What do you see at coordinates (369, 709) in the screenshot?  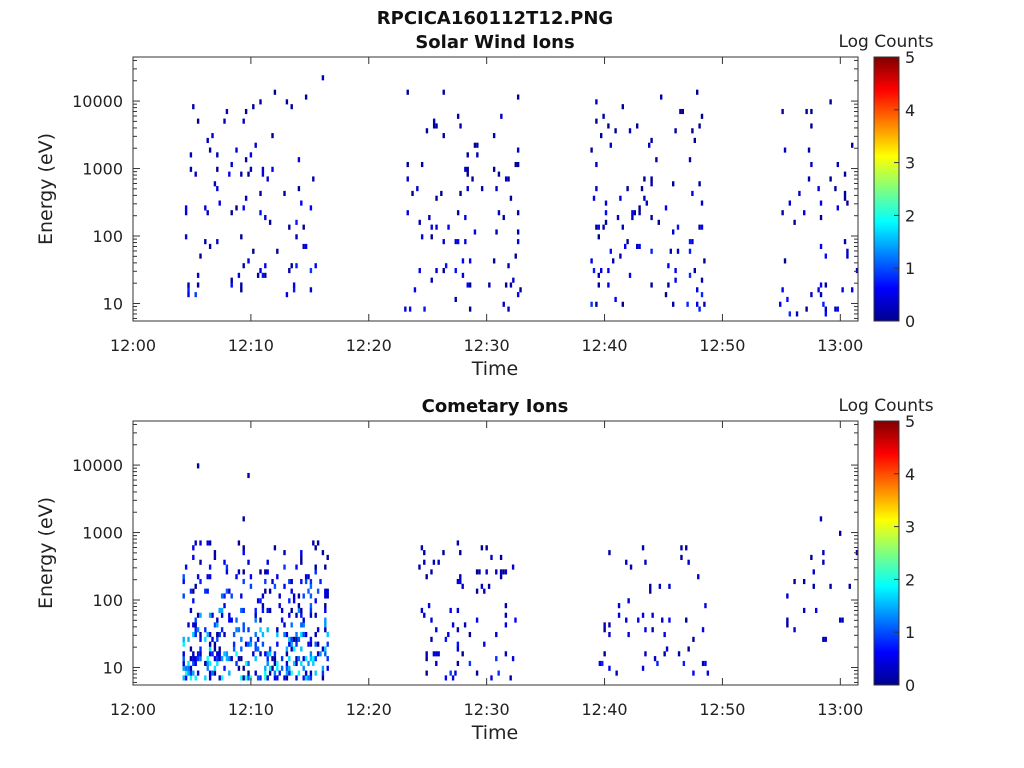 I see `x-tick-label: 12:20` at bounding box center [369, 709].